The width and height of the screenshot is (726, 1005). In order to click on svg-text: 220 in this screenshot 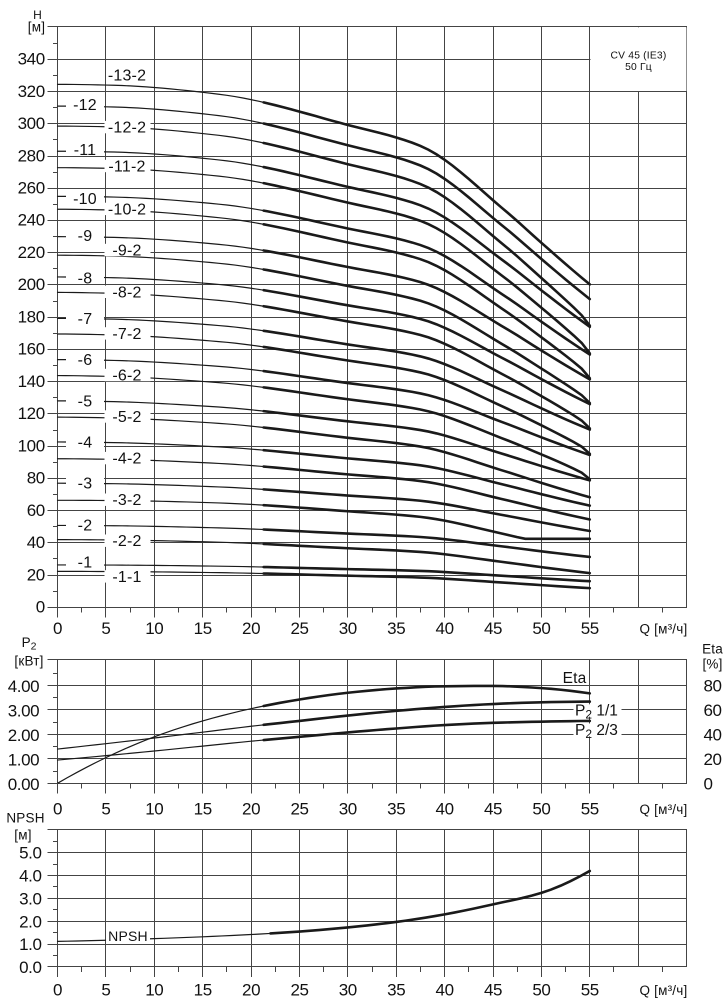, I will do `click(31, 252)`.